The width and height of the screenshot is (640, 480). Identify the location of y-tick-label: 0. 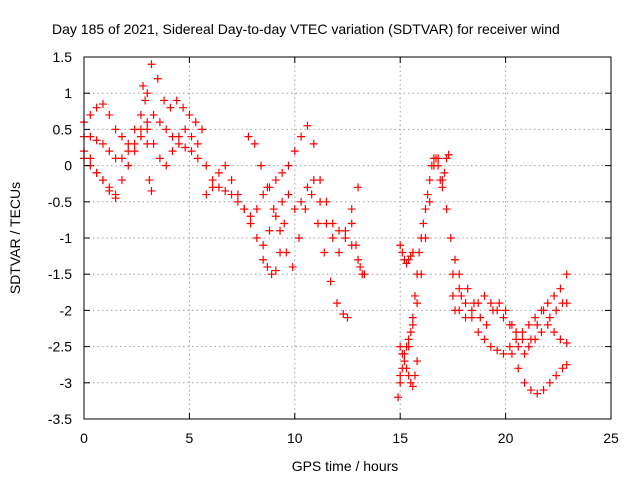
(68, 166).